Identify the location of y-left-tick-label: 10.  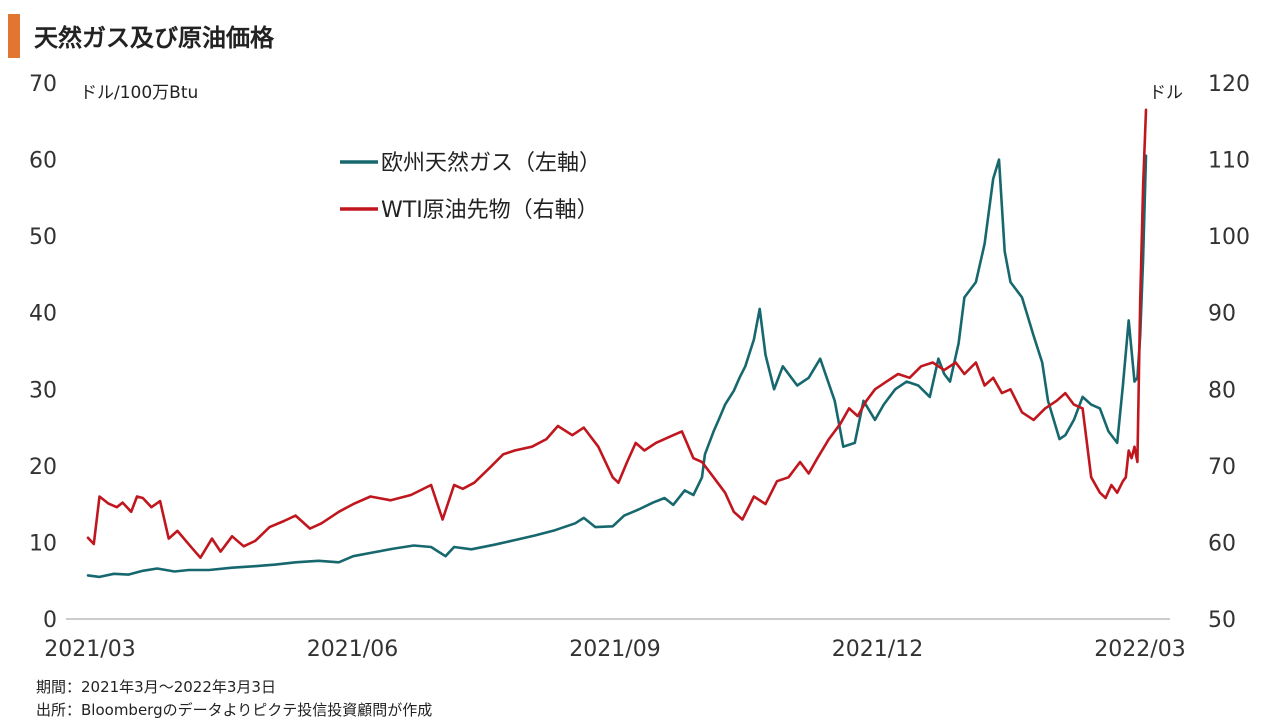
(43, 543).